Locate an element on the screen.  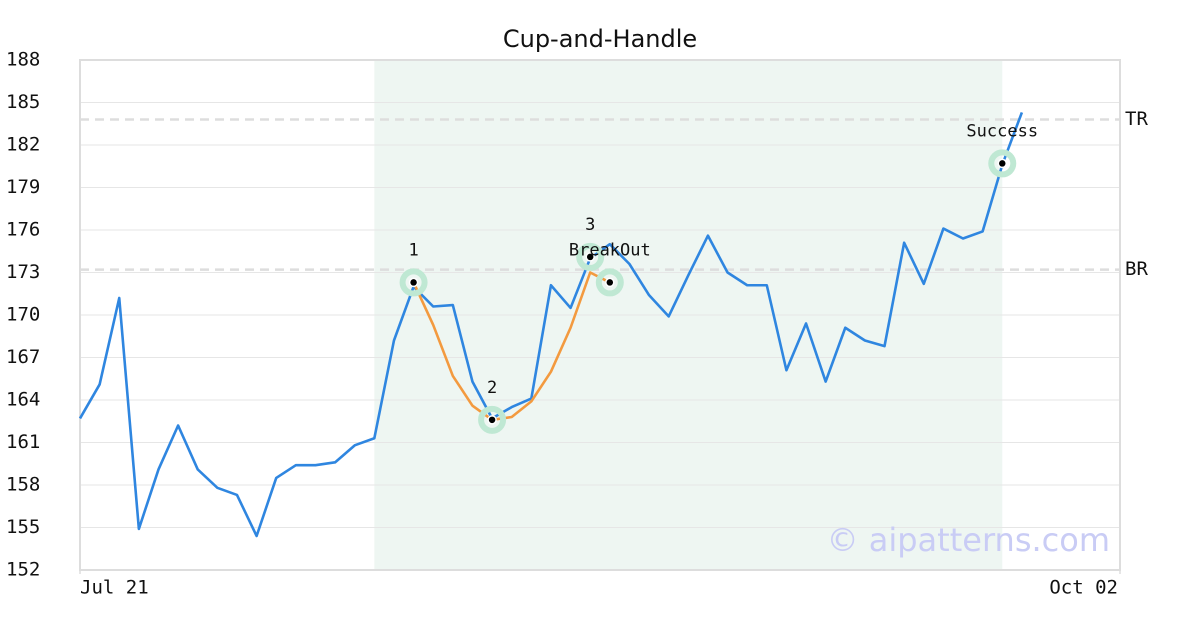
y-tick-label: 164 is located at coordinates (23, 400).